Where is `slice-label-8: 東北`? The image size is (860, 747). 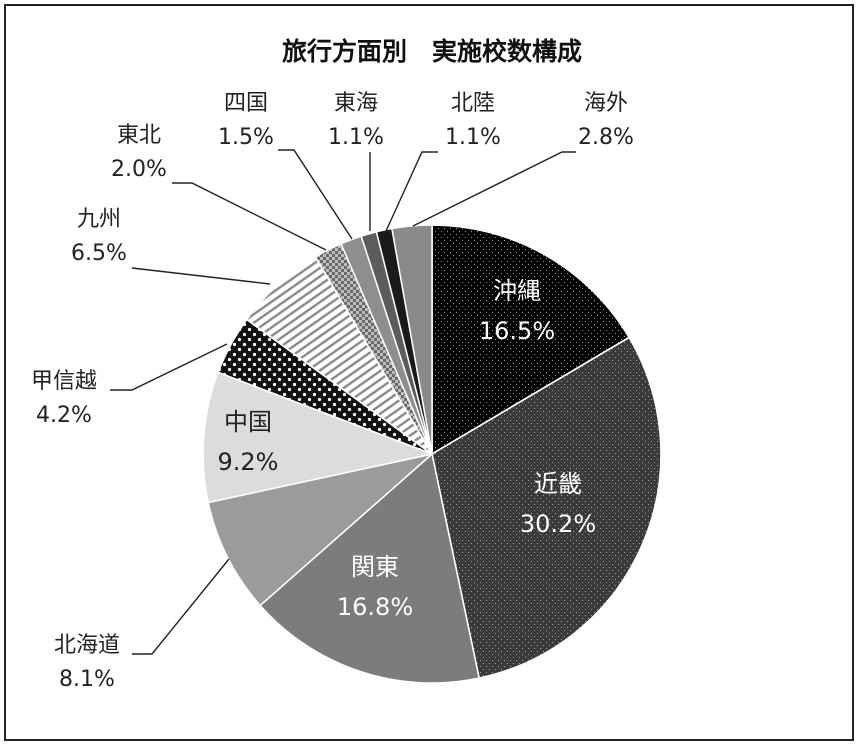
slice-label-8: 東北 is located at coordinates (139, 135).